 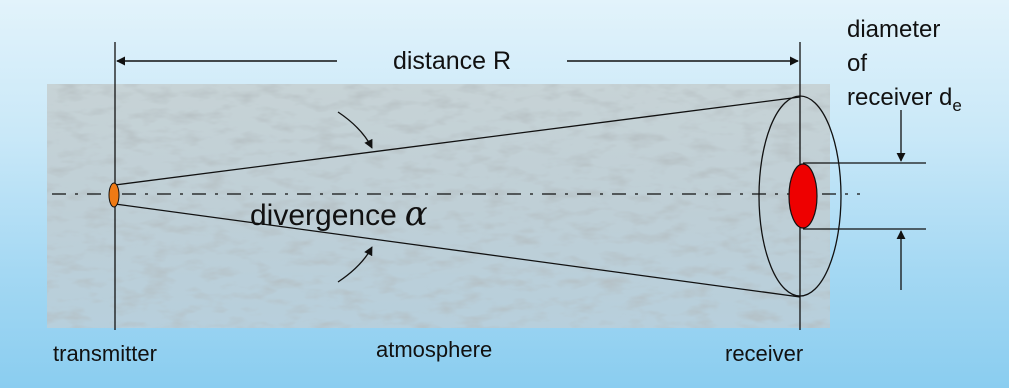 I want to click on divergence-label: divergence α, so click(x=339, y=214).